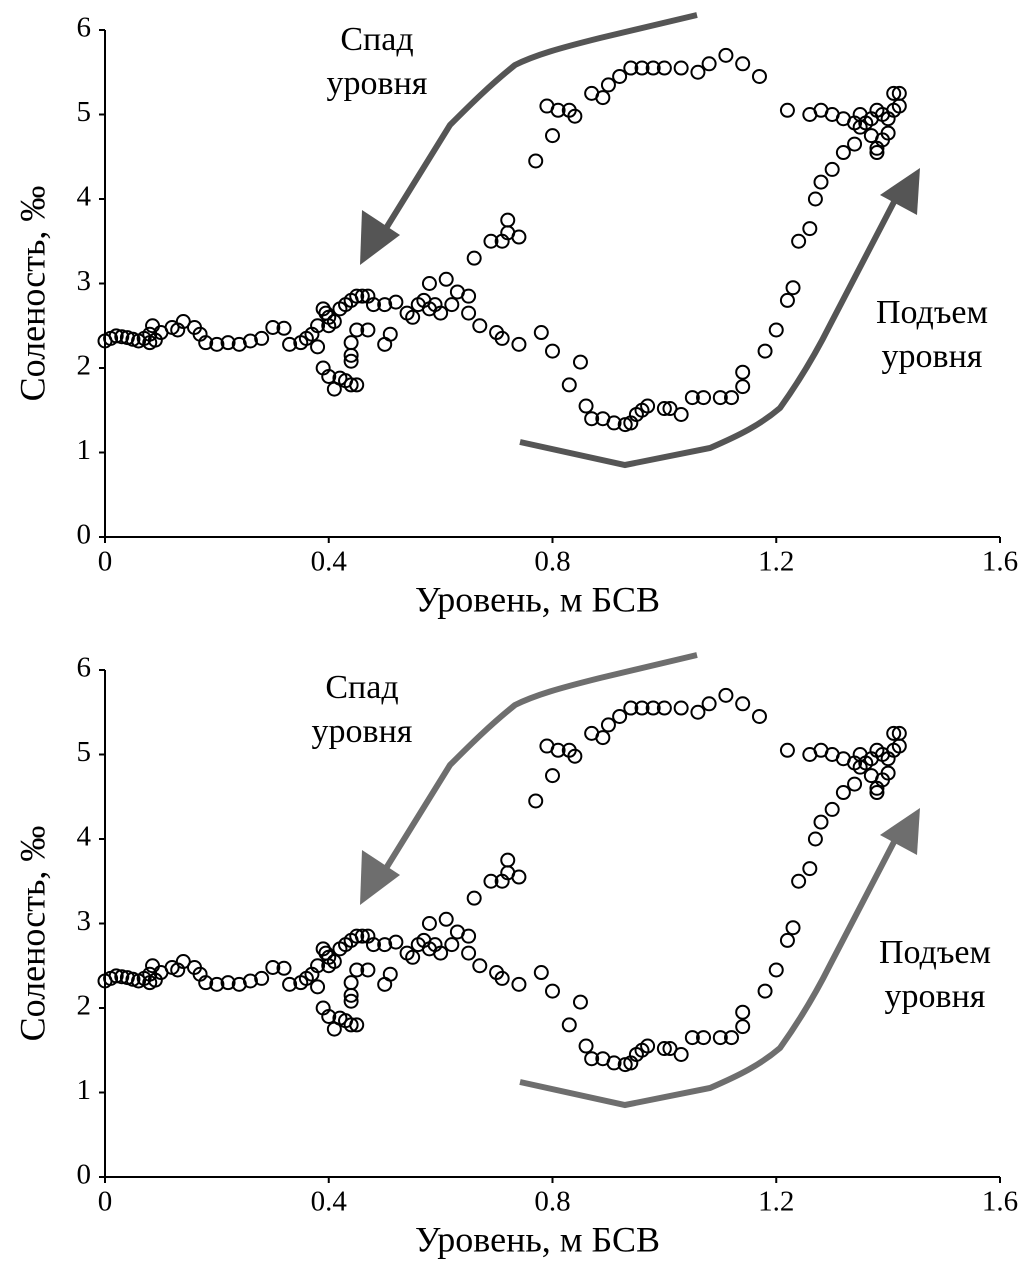  Describe the element at coordinates (84, 366) in the screenshot. I see `y-tick-label: 2` at that location.